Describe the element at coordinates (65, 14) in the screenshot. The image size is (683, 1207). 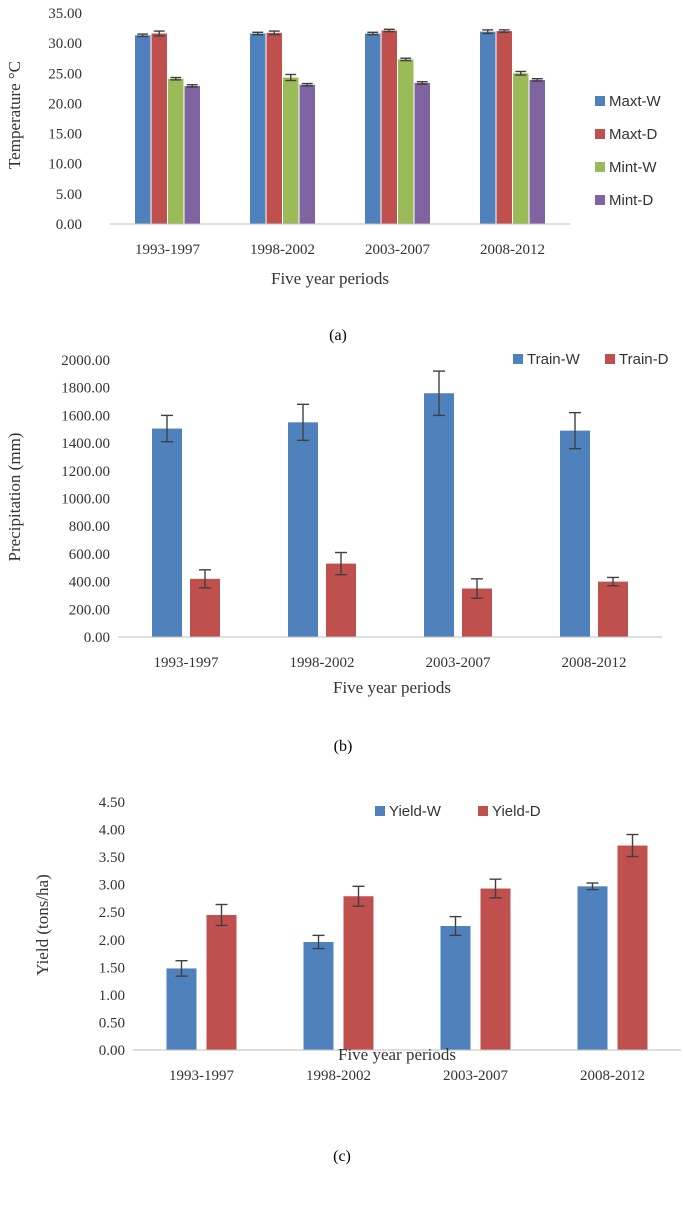
I see `chart-a-y-tick-label: 35.00` at that location.